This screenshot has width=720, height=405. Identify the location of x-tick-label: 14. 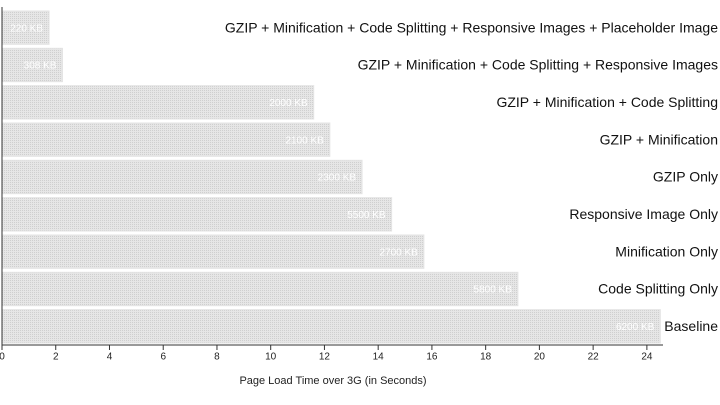
(379, 357).